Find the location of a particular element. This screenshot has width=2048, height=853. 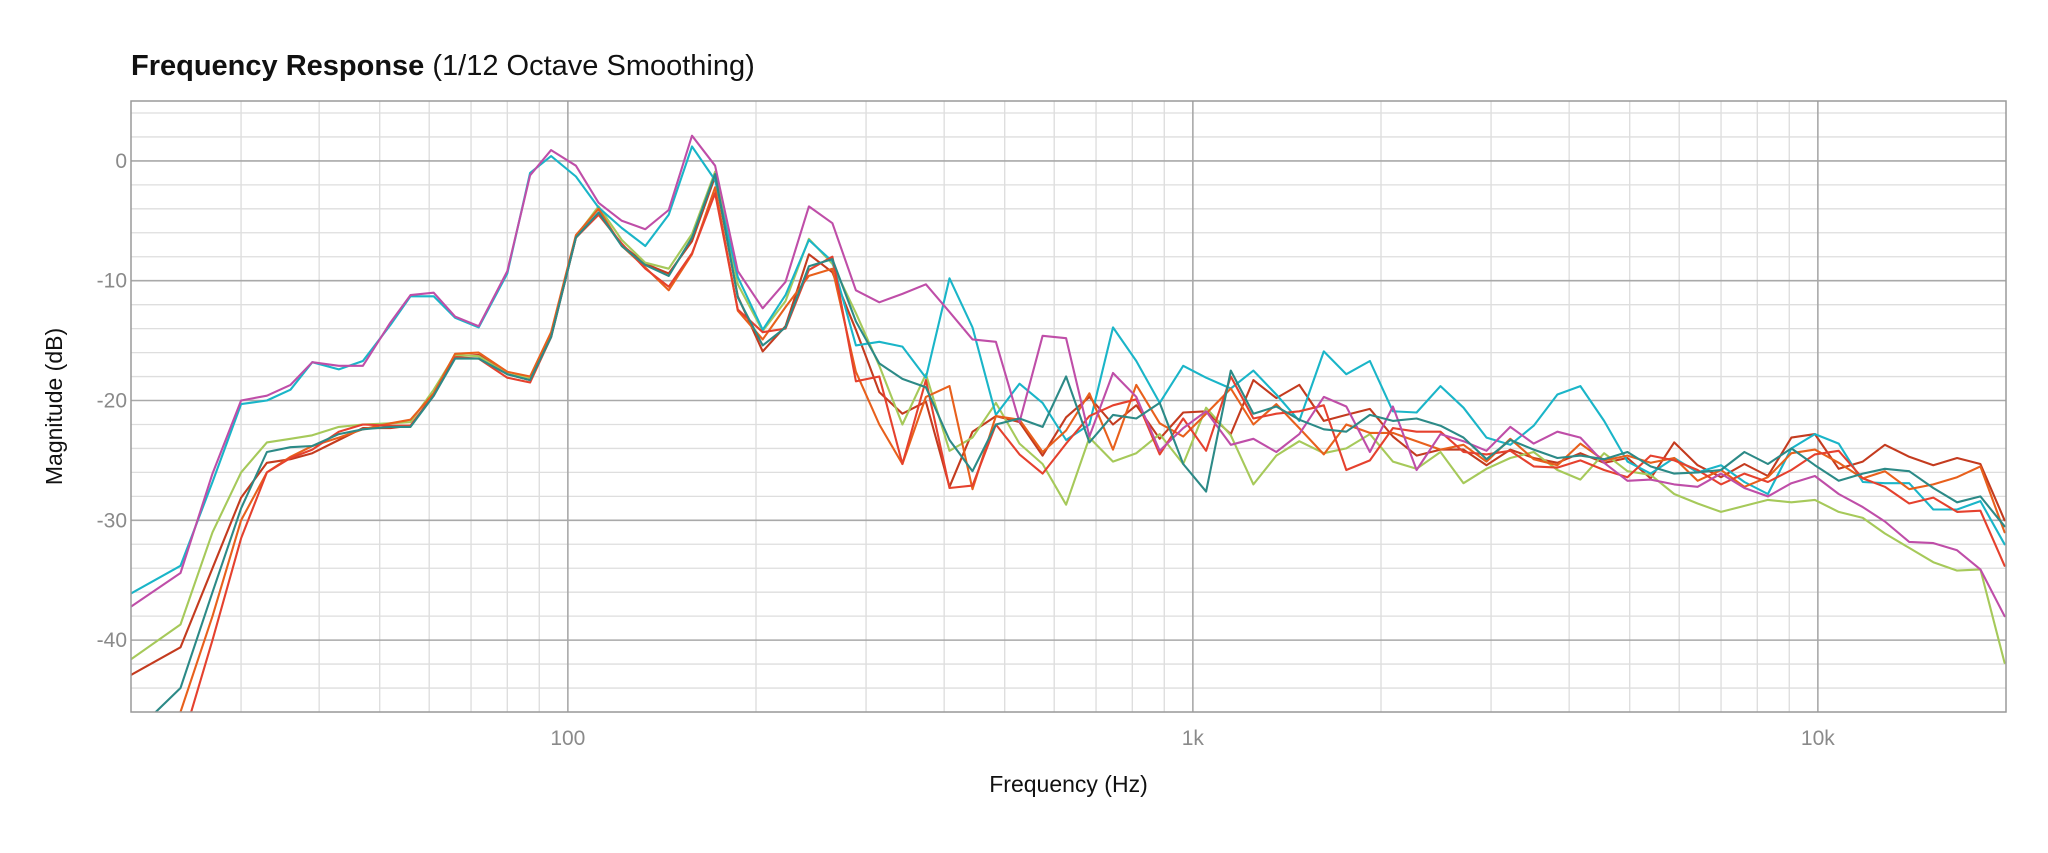

chart-subtitle: (1/12 Octave Smoothing) is located at coordinates (593, 66).